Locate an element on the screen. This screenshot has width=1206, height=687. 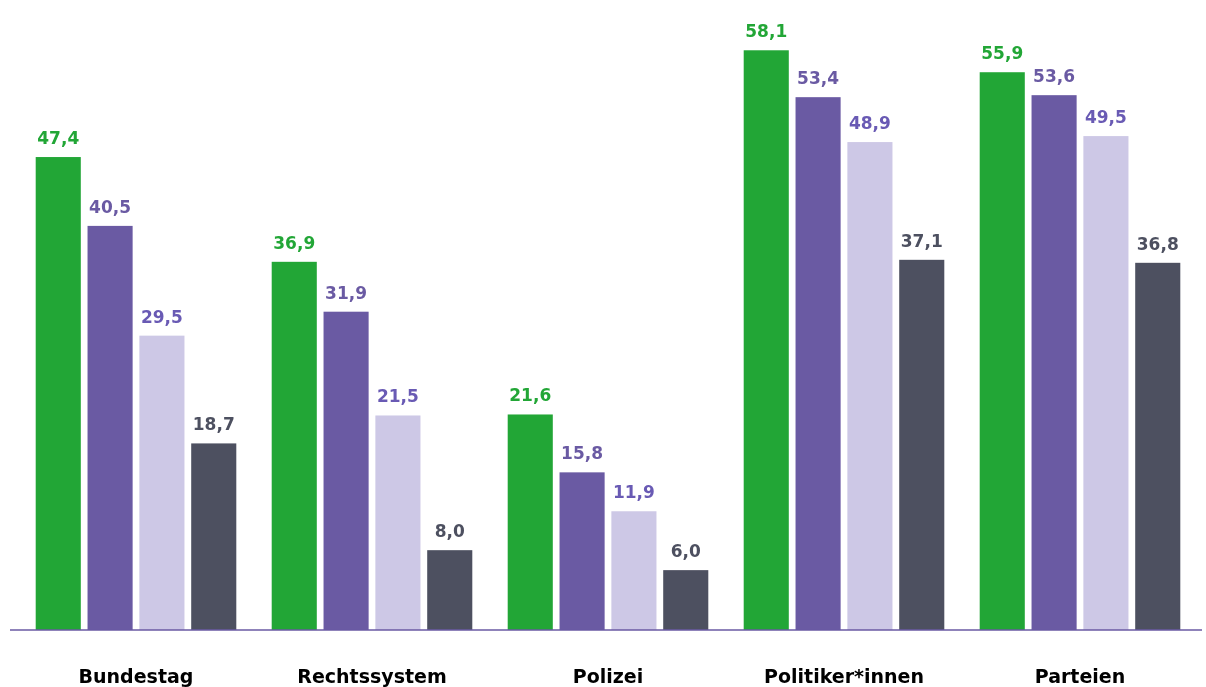
data-label: 36,9 is located at coordinates (294, 242).